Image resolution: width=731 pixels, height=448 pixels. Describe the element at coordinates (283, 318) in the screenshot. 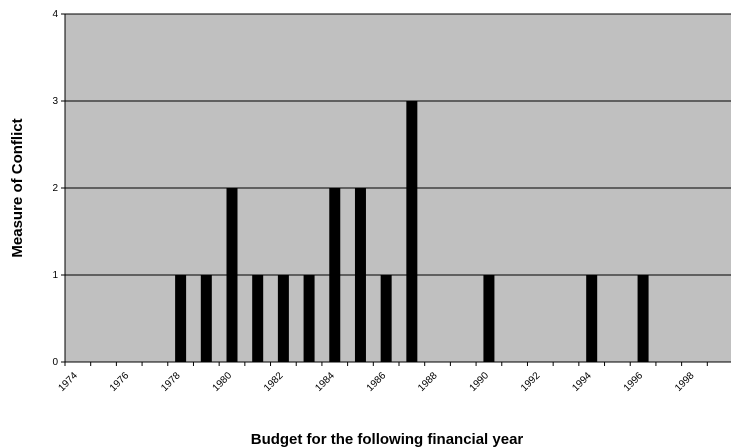

I see `bar-1982` at that location.